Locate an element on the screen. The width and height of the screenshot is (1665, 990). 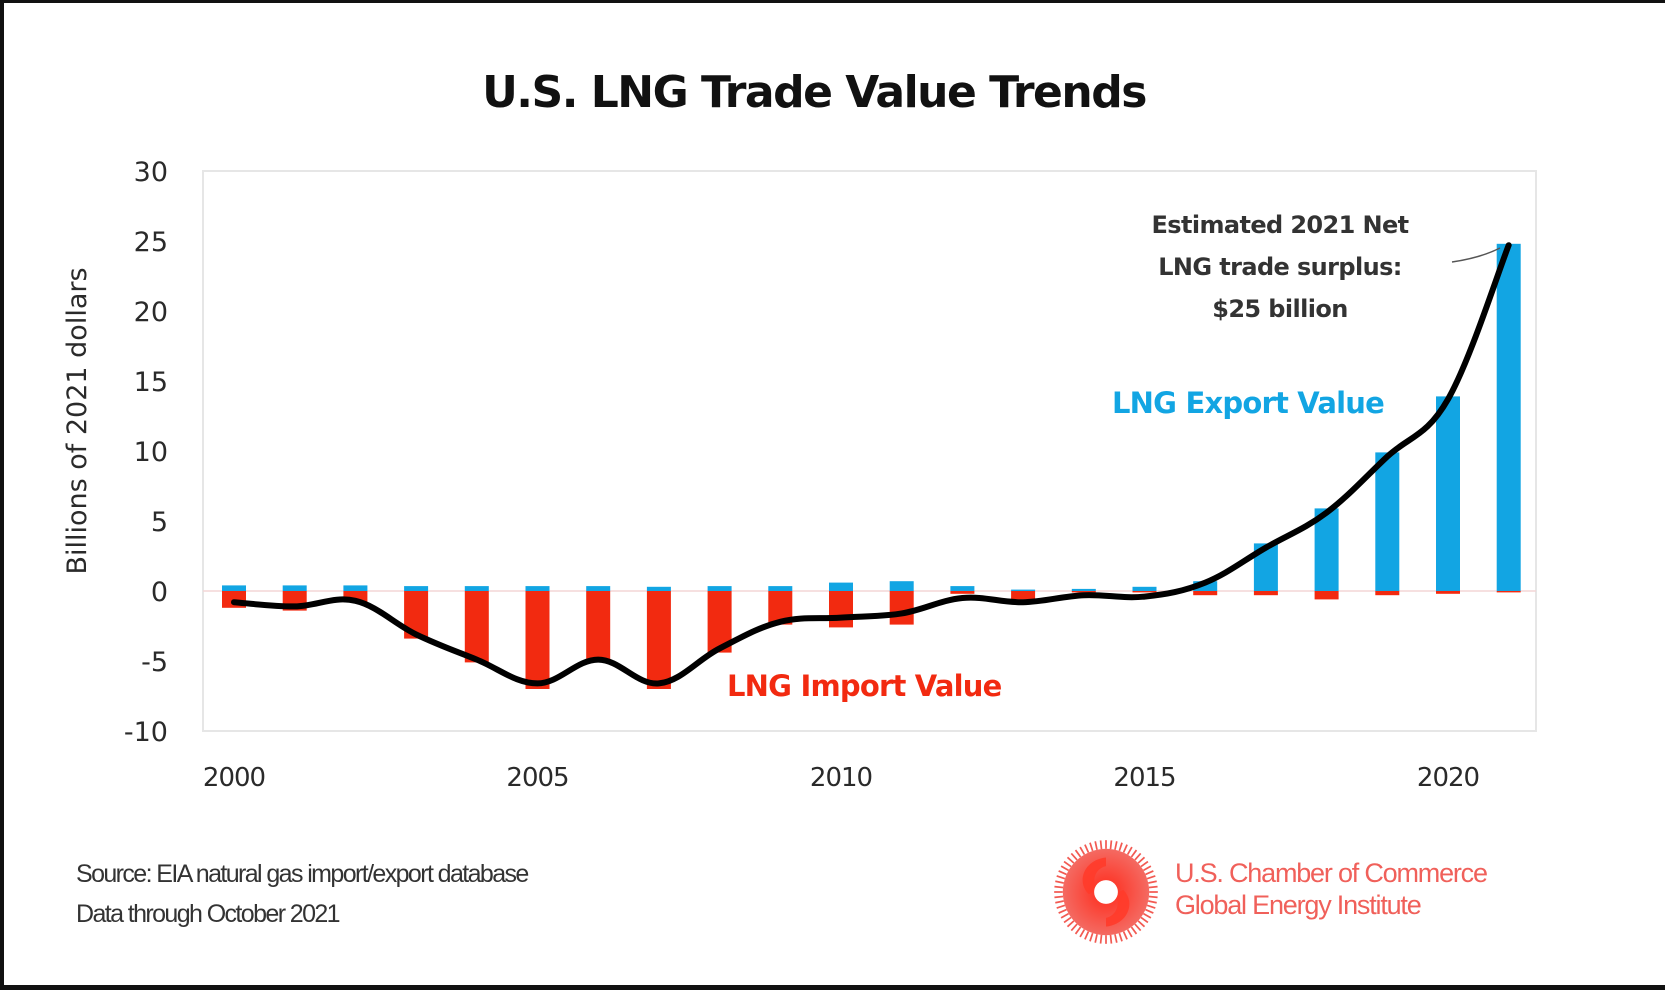
export-series-label: LNG Export Value is located at coordinates (1248, 403).